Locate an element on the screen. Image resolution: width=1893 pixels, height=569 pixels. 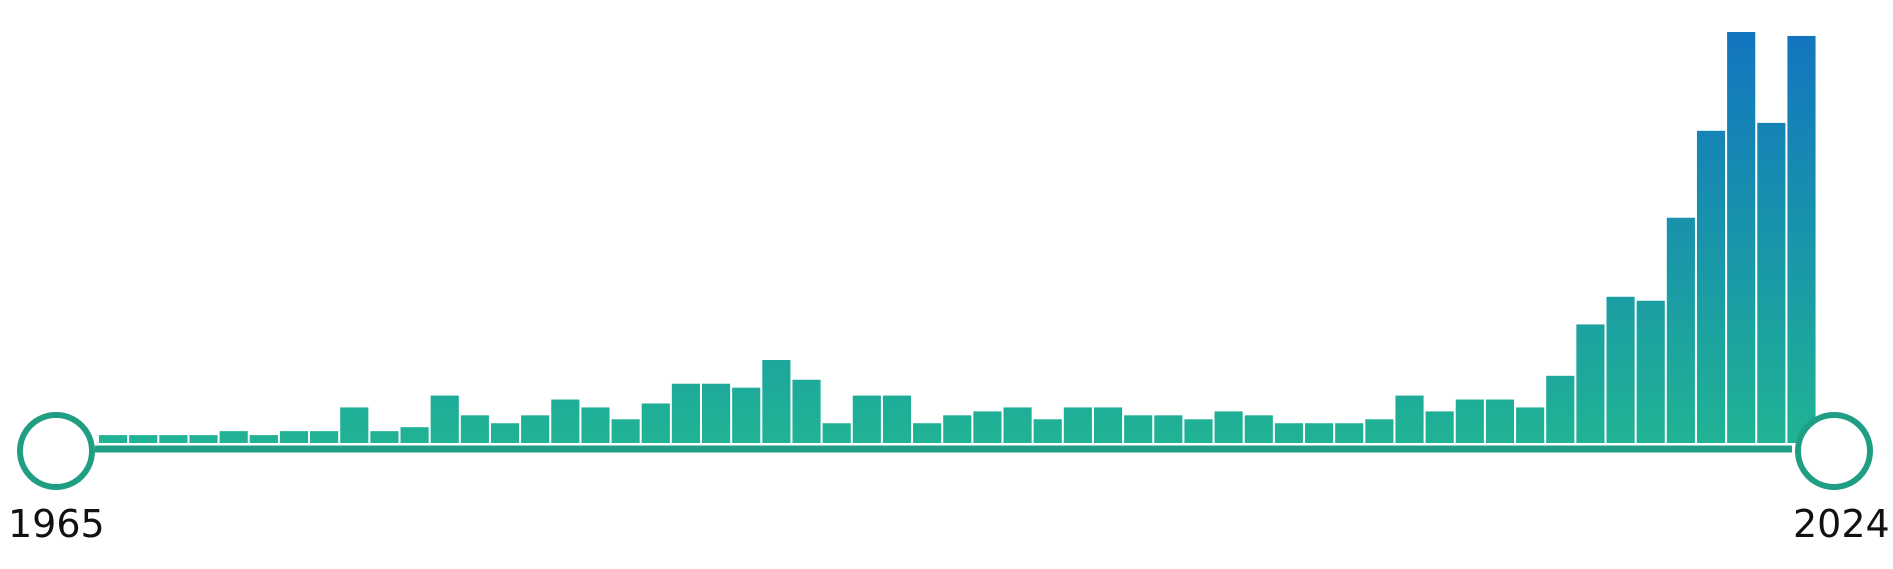
histogram-bar-1980 is located at coordinates (535, 429).